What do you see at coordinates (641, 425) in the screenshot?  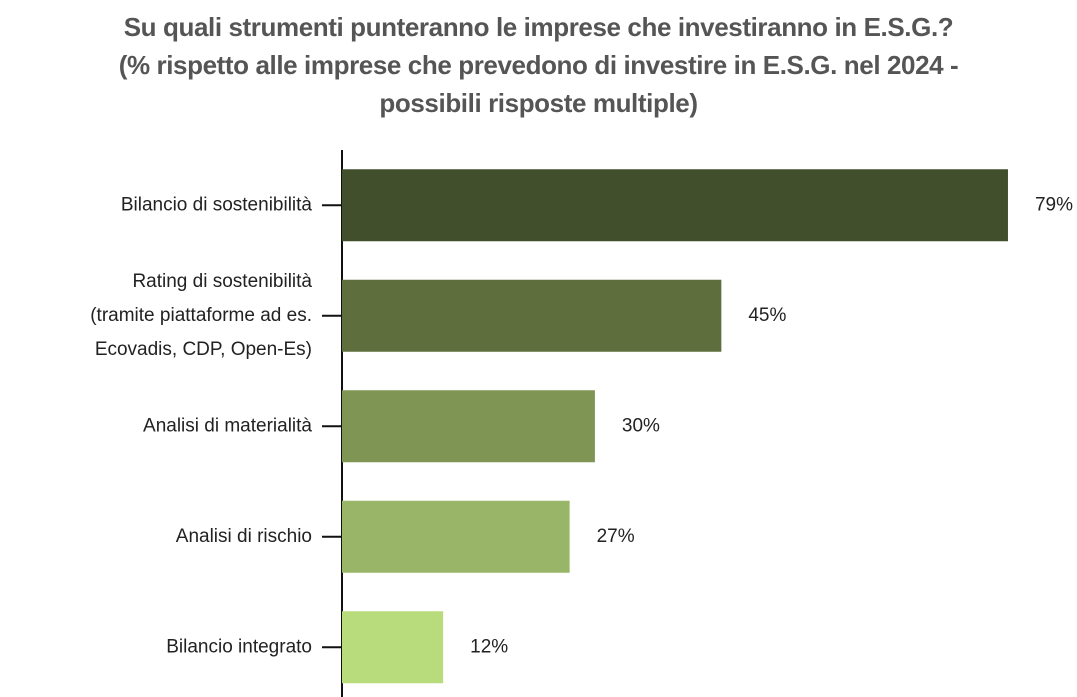 I see `value-label: 30%` at bounding box center [641, 425].